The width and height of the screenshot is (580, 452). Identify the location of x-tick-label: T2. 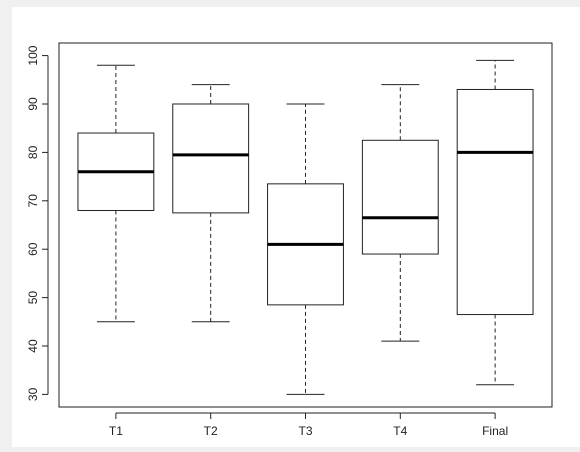
(211, 431).